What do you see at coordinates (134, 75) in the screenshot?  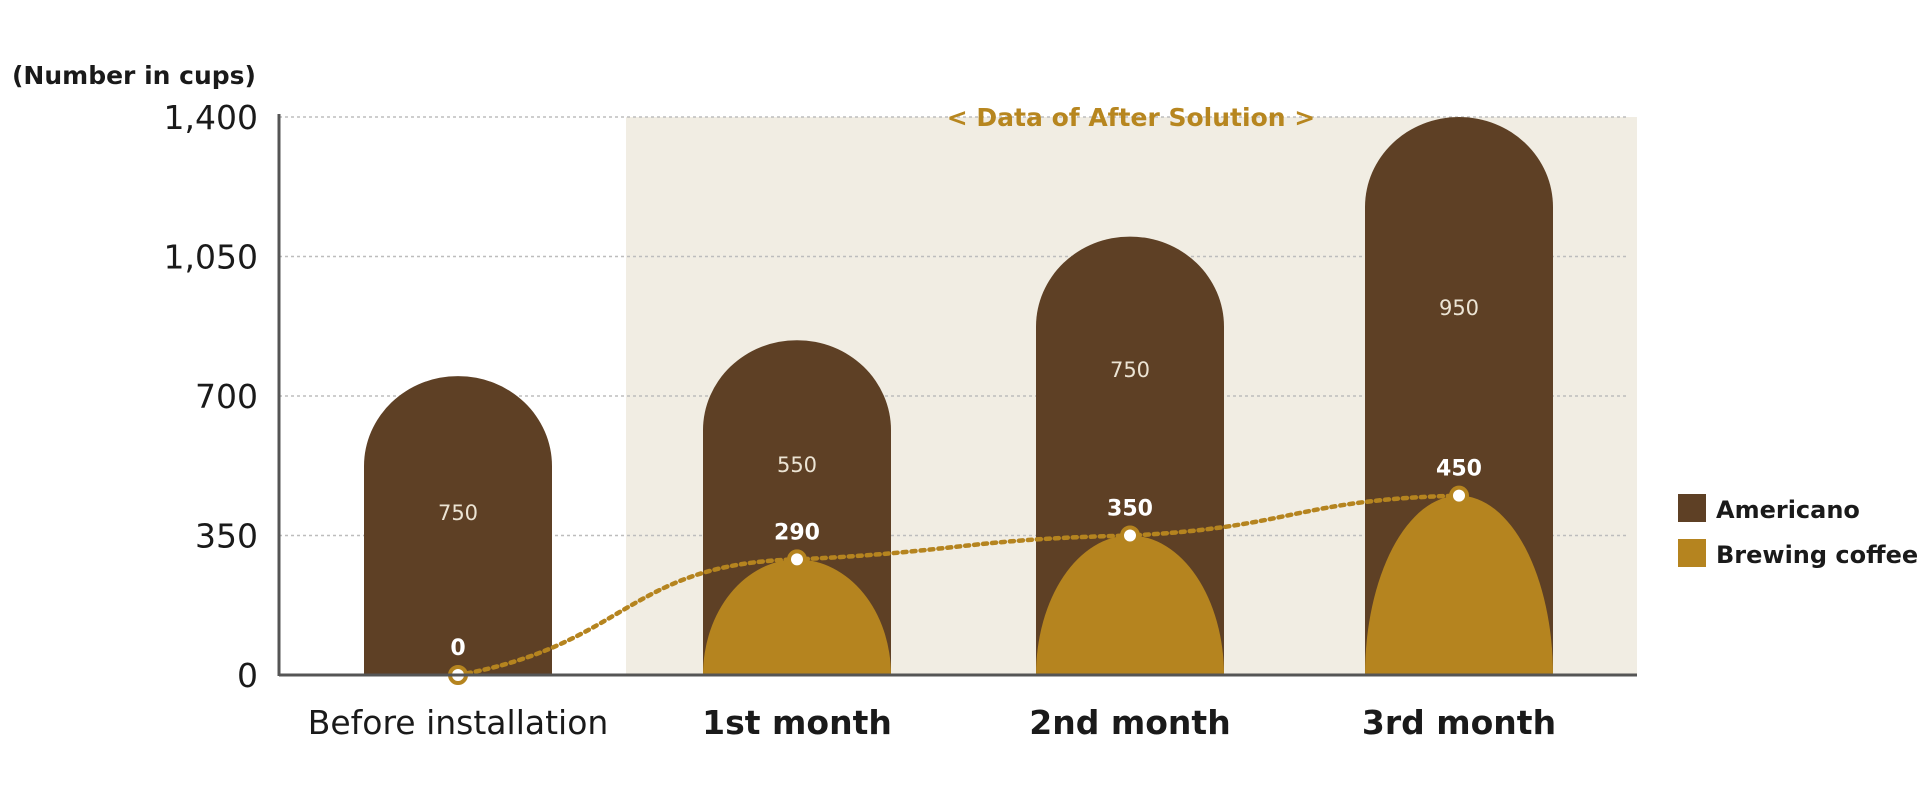 I see `y-unit-label: (Number in cups)` at bounding box center [134, 75].